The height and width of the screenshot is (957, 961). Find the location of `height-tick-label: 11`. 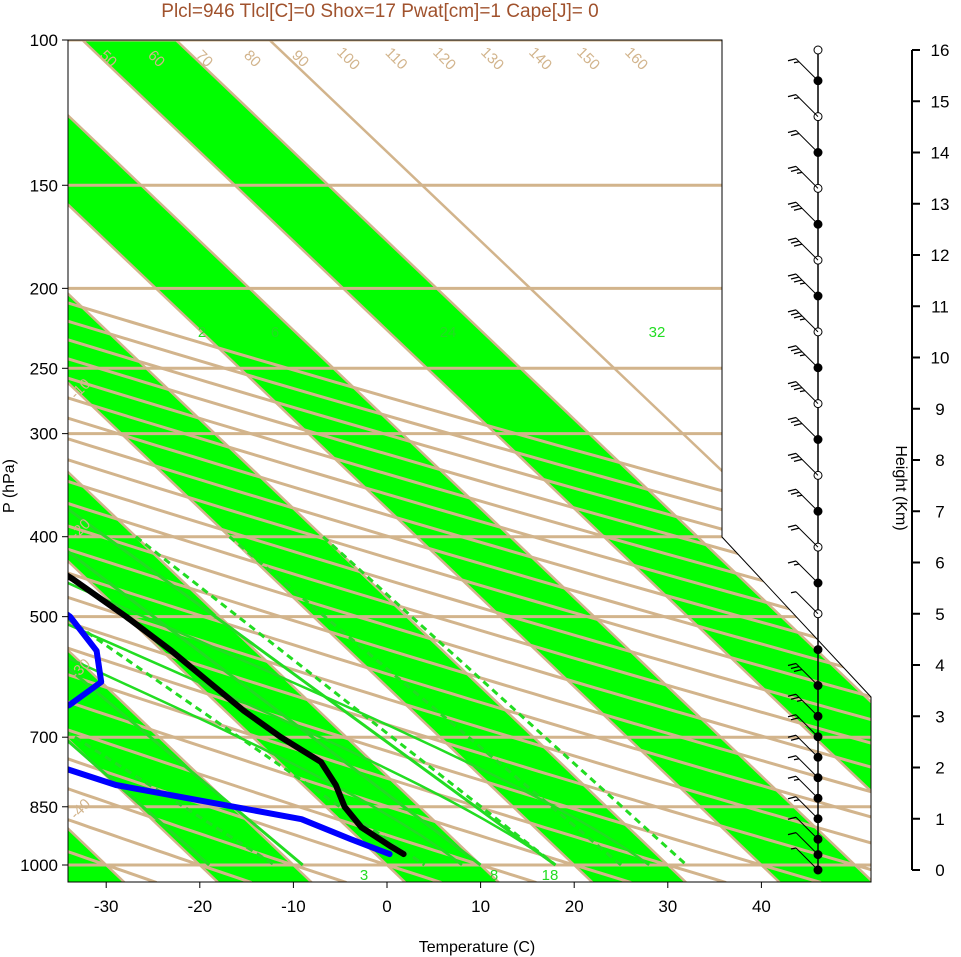

height-tick-label: 11 is located at coordinates (940, 306).